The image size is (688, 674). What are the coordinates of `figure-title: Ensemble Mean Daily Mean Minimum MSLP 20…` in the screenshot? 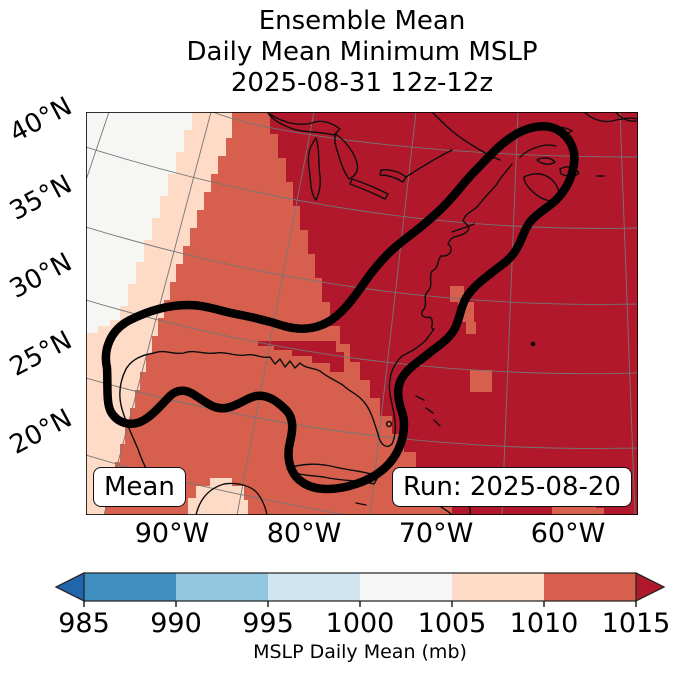 It's located at (362, 52).